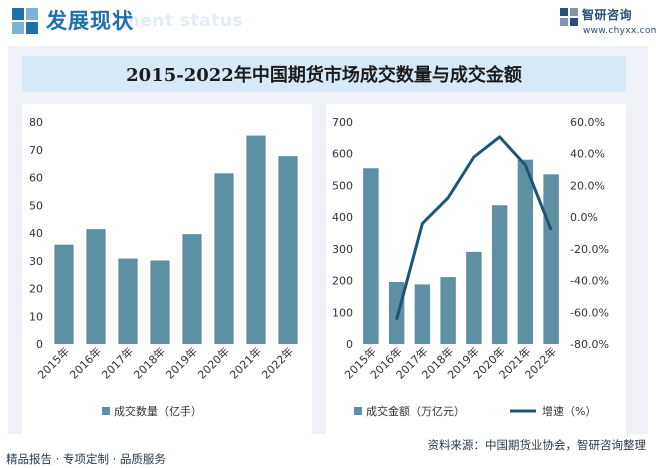  I want to click on x-tick-label: 2016年, so click(85, 362).